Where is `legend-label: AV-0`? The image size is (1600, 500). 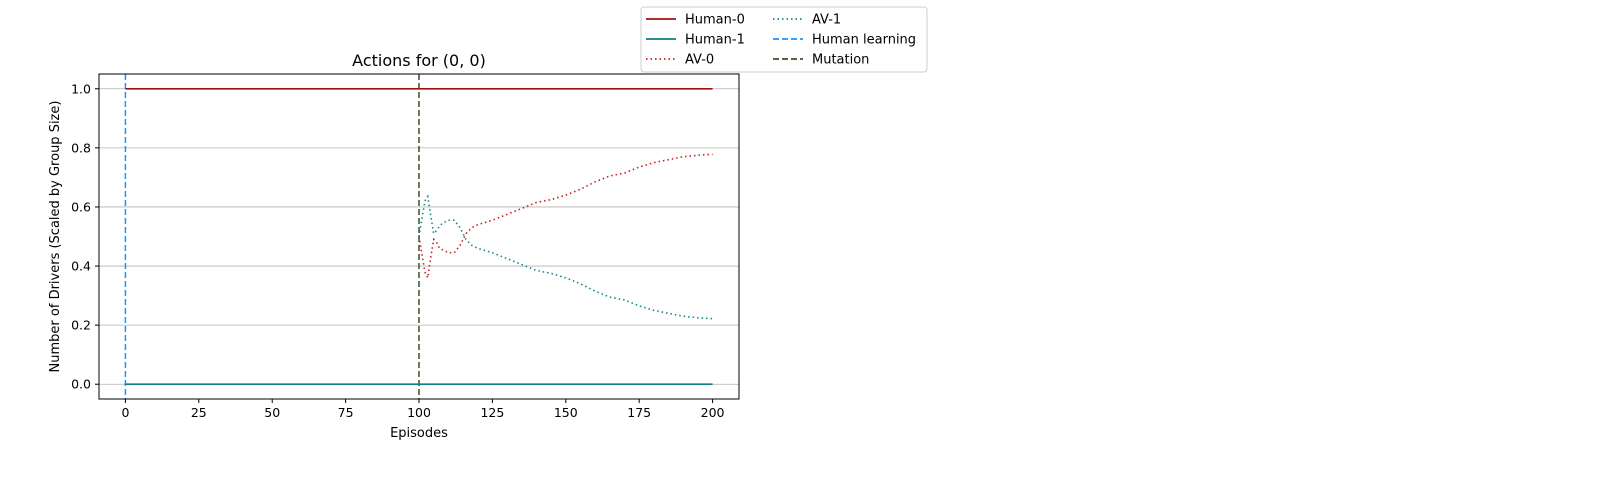 legend-label: AV-0 is located at coordinates (699, 60).